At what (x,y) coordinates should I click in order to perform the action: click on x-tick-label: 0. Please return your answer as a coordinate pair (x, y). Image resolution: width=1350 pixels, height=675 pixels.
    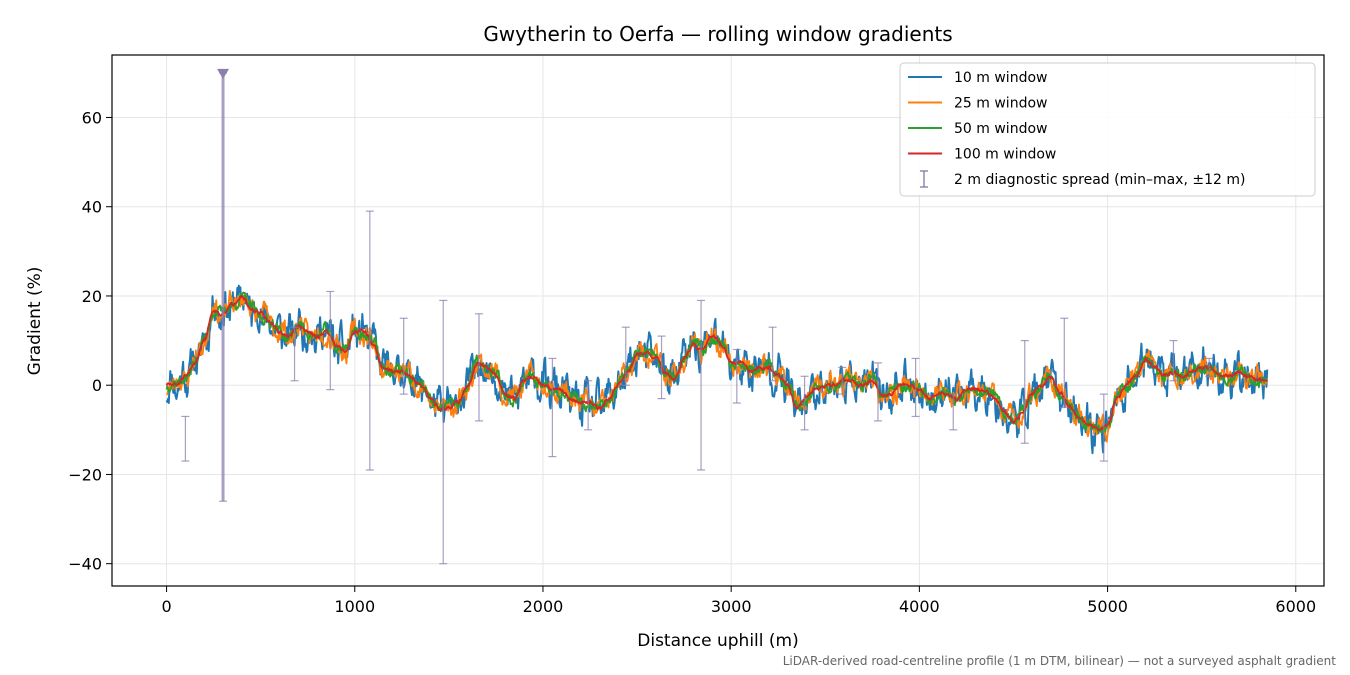
    Looking at the image, I should click on (166, 606).